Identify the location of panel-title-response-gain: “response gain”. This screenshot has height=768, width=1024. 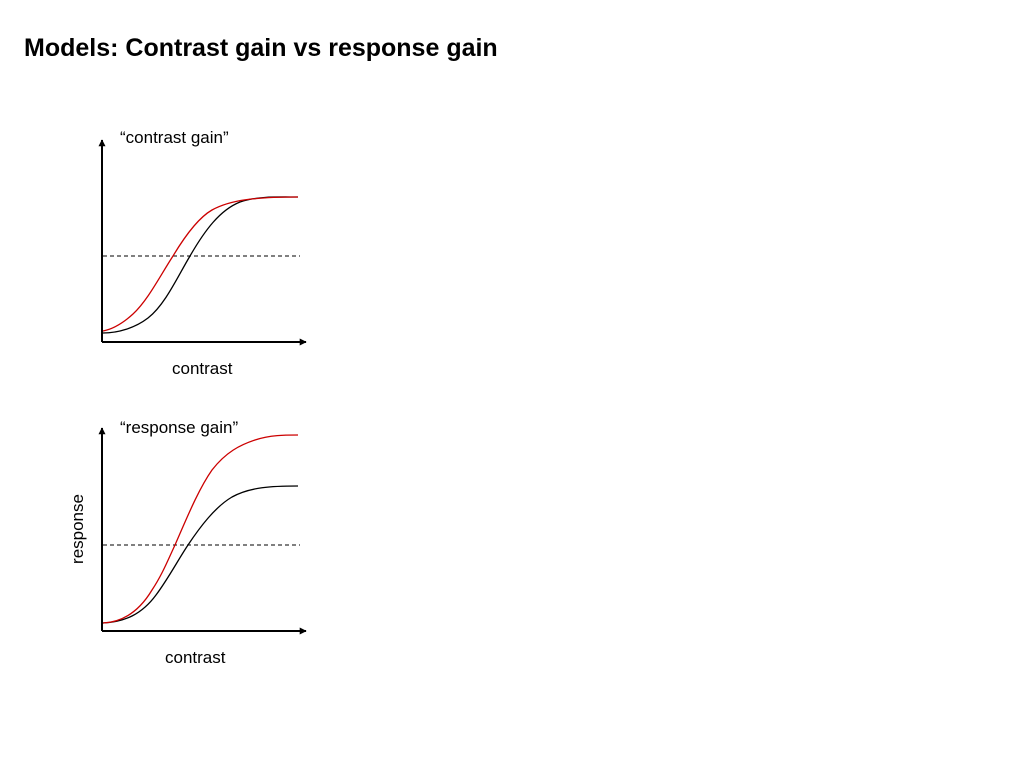
(179, 427).